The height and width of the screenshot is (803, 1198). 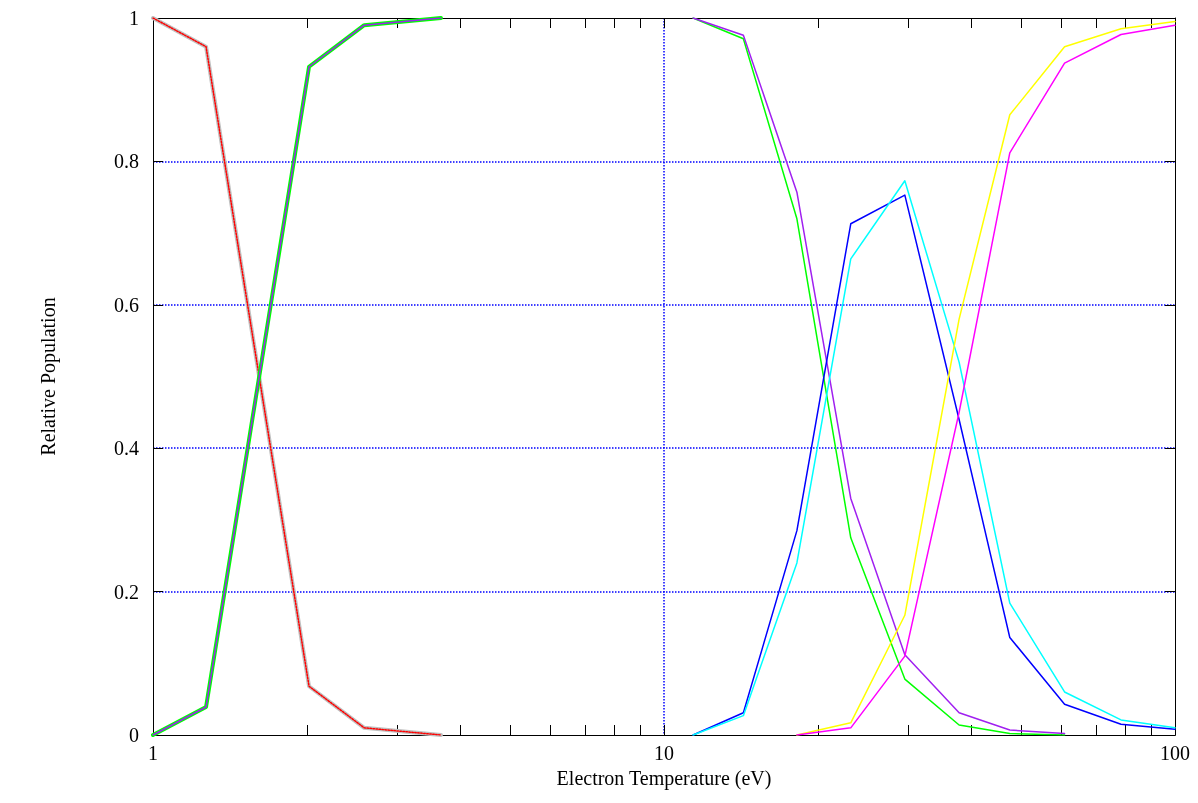 What do you see at coordinates (126, 591) in the screenshot?
I see `y-tick-label: 0.2` at bounding box center [126, 591].